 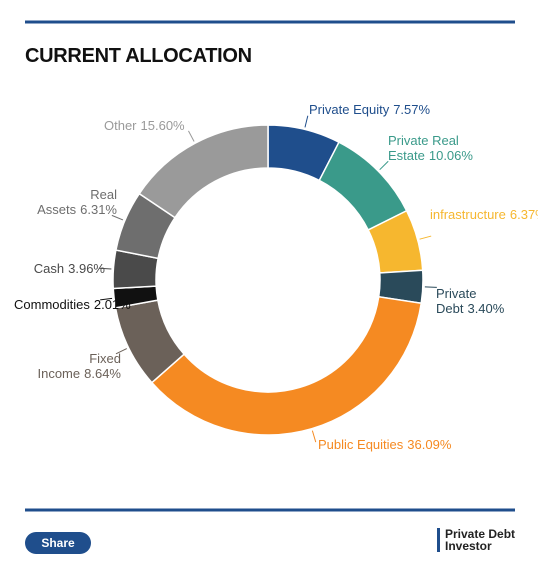 I want to click on value-label: 3.96%, so click(x=86, y=268).